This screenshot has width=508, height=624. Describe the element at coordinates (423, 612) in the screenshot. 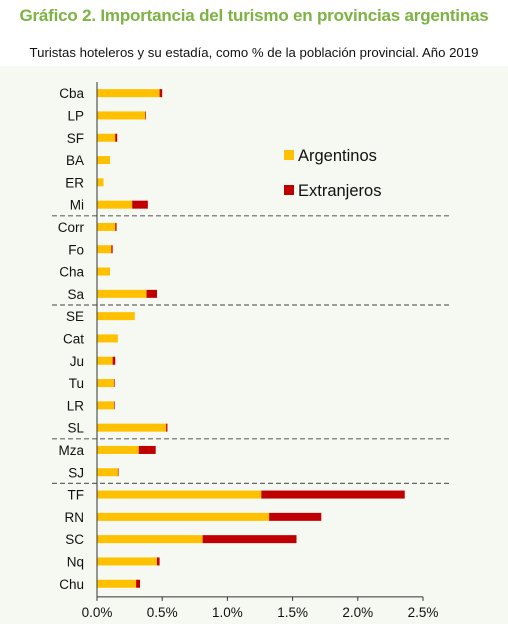

I see `x-tick-label: 2.5%` at that location.